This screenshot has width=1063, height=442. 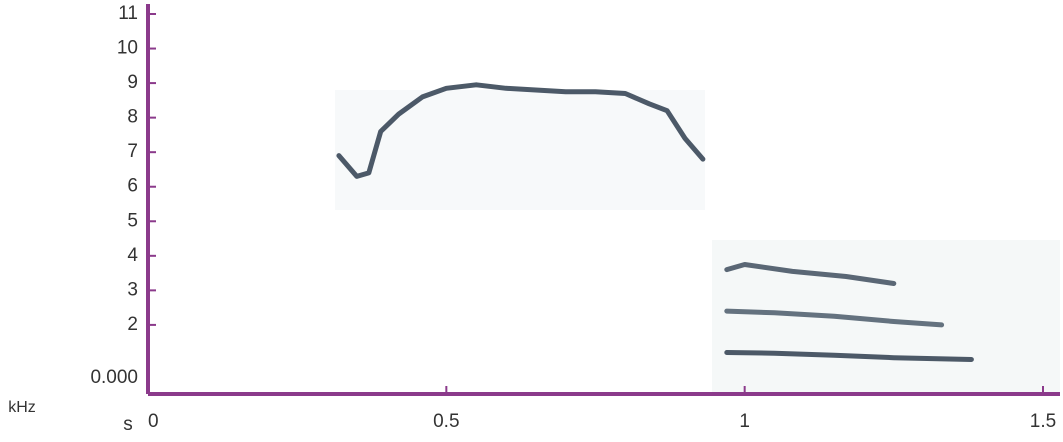 I want to click on y-tick-label: 3, so click(x=132, y=289).